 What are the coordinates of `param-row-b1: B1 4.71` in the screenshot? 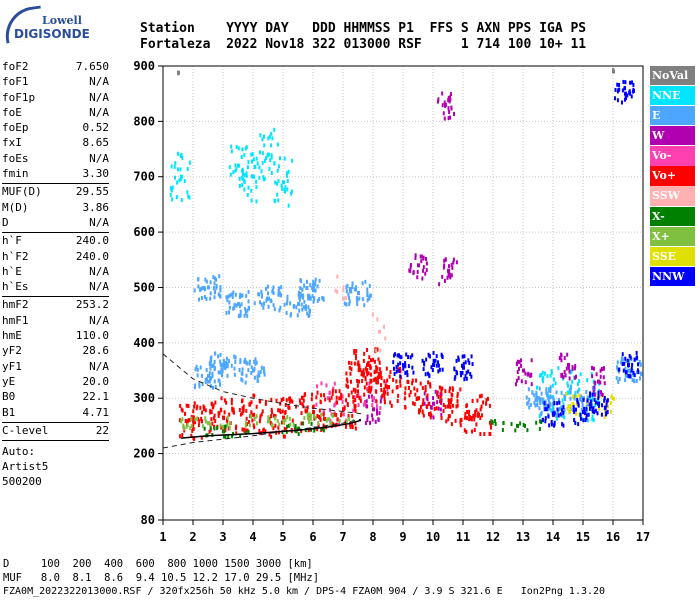 It's located at (55, 413).